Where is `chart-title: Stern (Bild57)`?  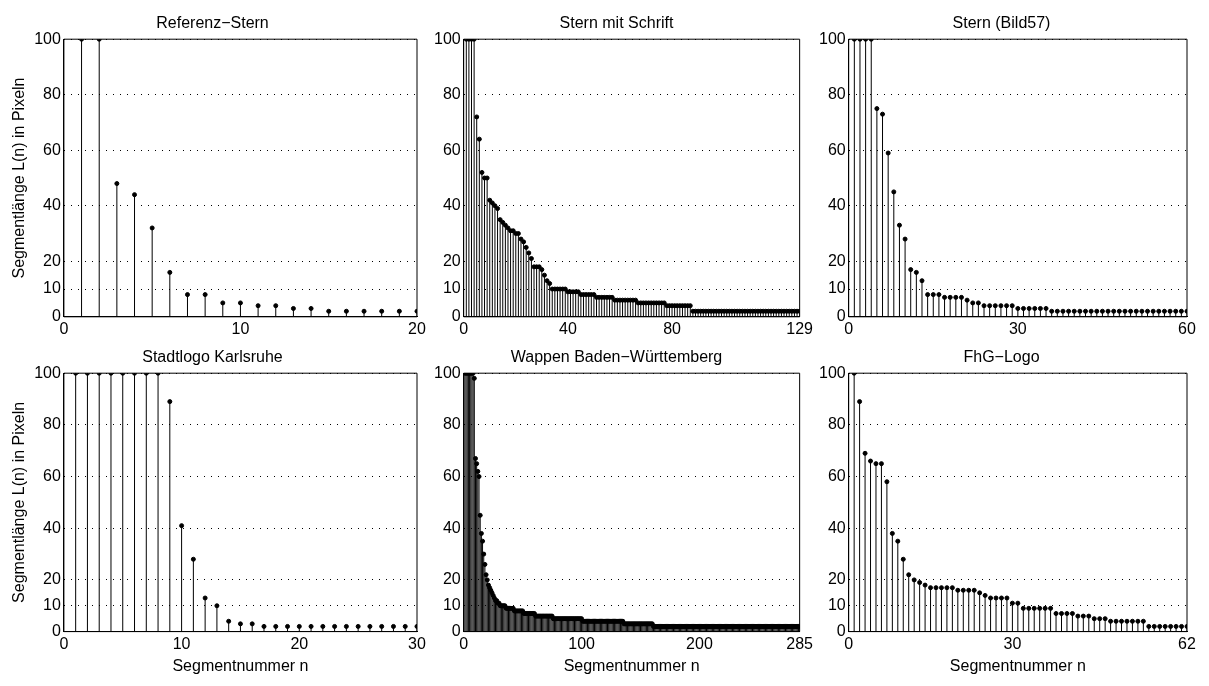
chart-title: Stern (Bild57) is located at coordinates (1001, 23).